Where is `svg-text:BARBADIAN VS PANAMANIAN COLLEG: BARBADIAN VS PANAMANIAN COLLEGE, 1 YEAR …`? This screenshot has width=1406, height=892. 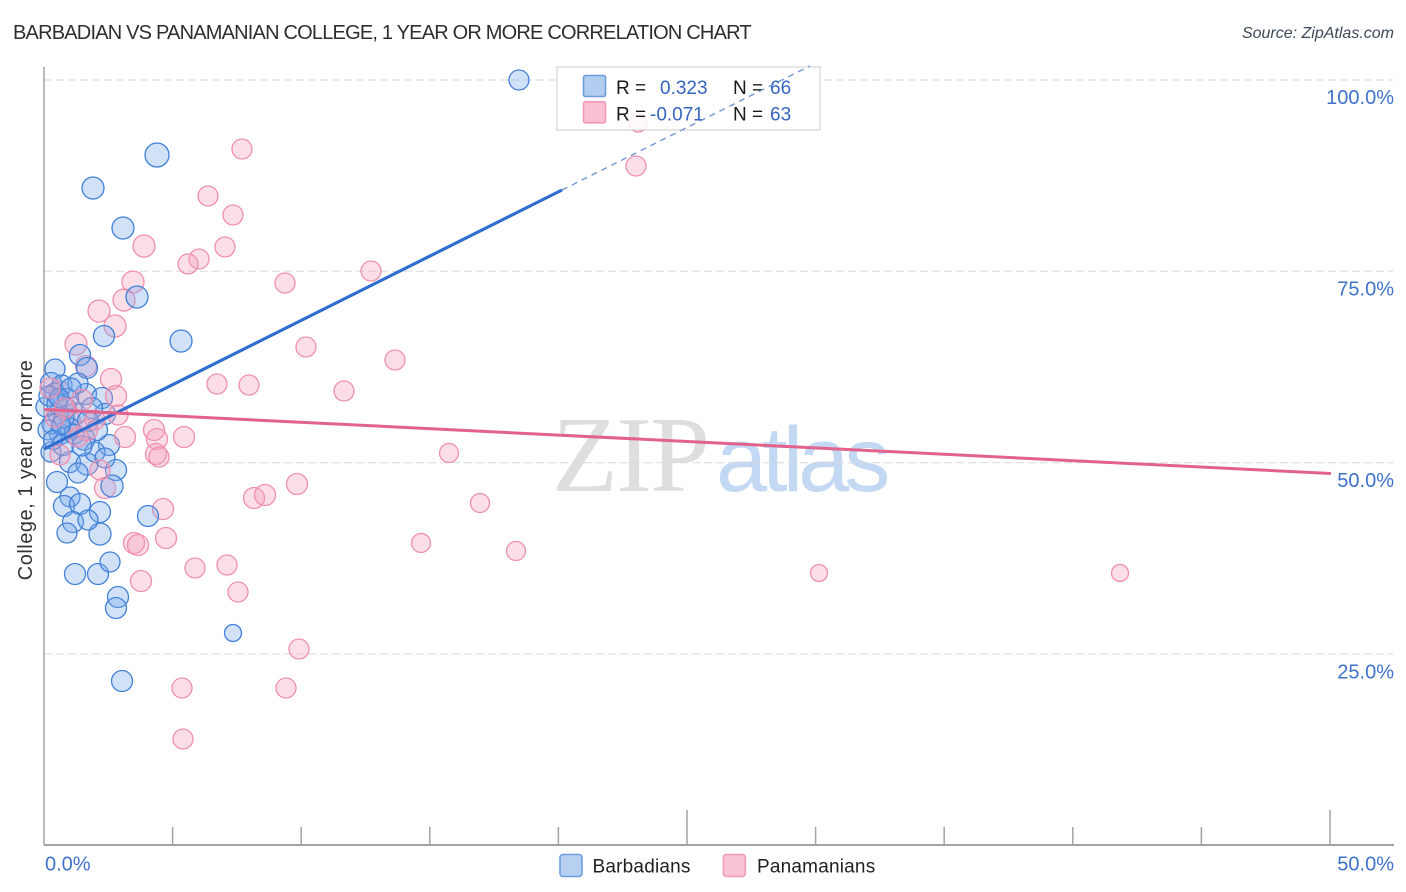 svg-text:BARBADIAN VS PANAMANIAN COLLEG: BARBADIAN VS PANAMANIAN COLLEGE, 1 YEAR … is located at coordinates (382, 33).